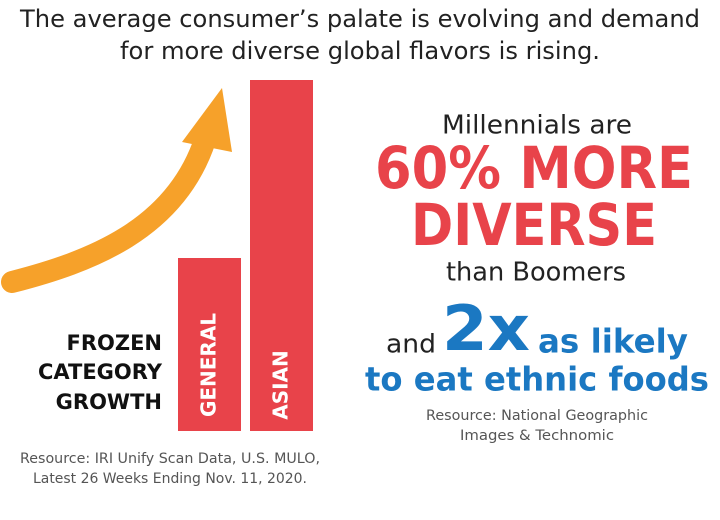  What do you see at coordinates (207, 120) in the screenshot?
I see `arrow-head` at bounding box center [207, 120].